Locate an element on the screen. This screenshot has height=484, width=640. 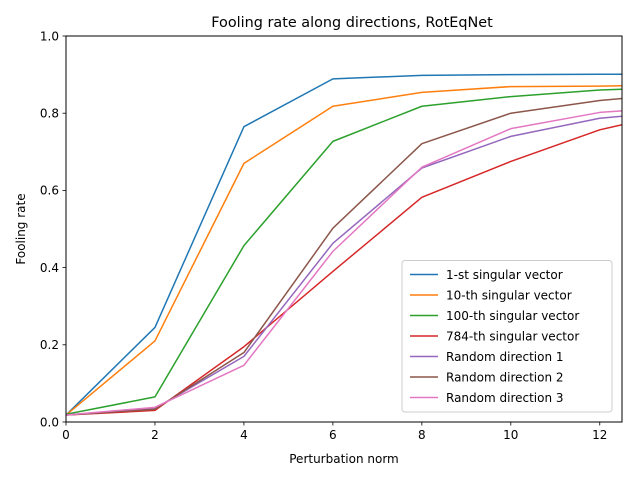
y-tick-label-2: 0.4 is located at coordinates (49, 268).